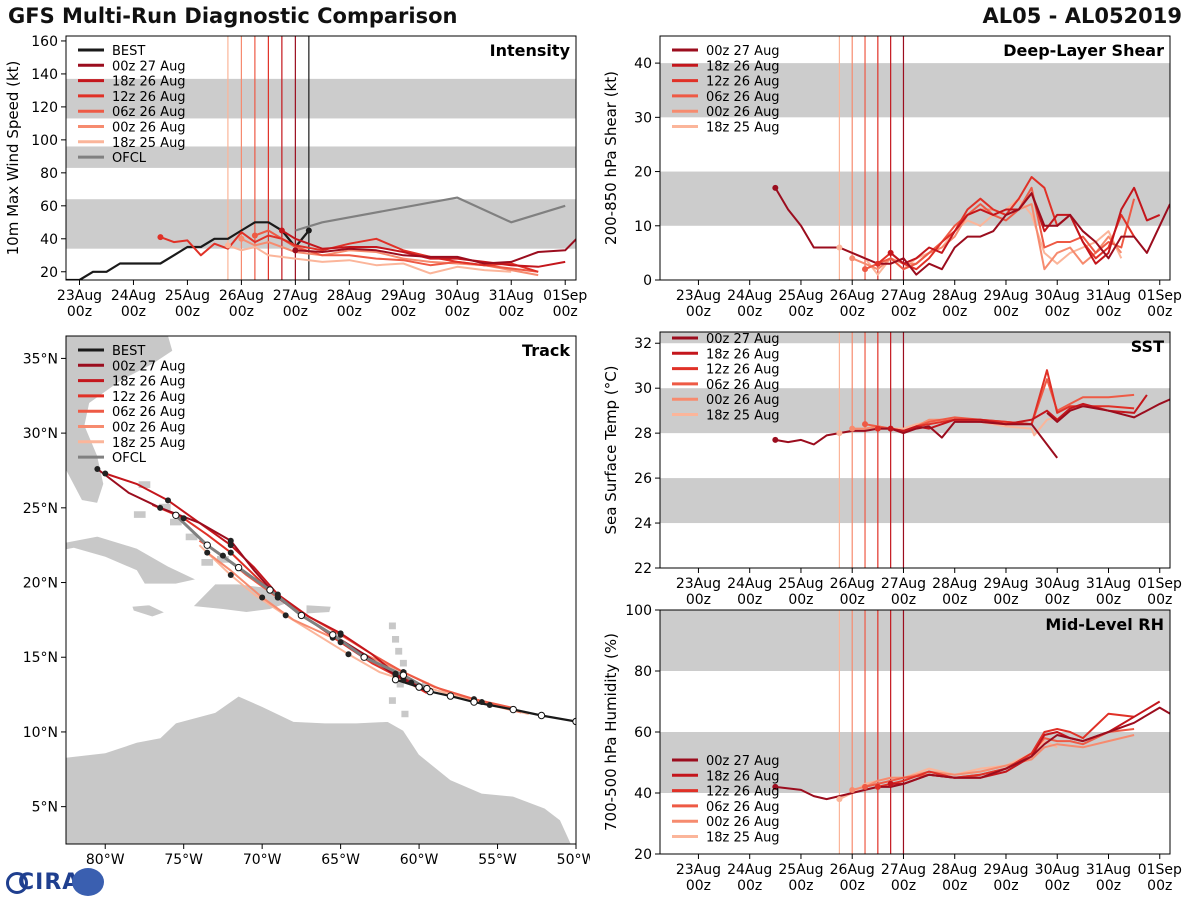 This screenshot has height=900, width=1200. Describe the element at coordinates (149, 112) in the screenshot. I see `intensity-legend-label: 06z 26 Aug` at that location.